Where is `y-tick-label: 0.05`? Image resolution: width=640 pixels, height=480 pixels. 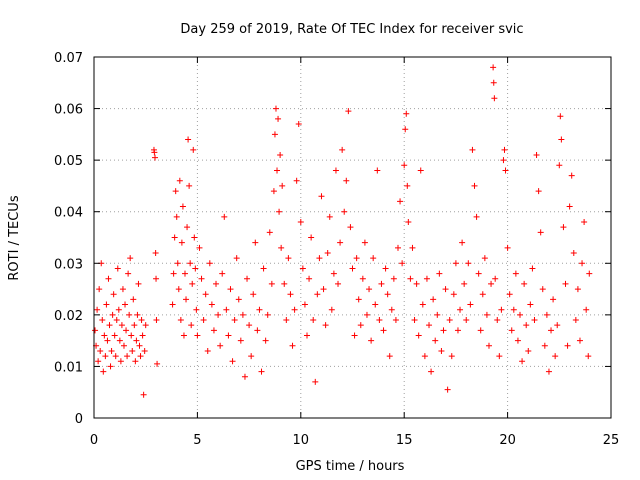 y-tick-label: 0.05 is located at coordinates (68, 161).